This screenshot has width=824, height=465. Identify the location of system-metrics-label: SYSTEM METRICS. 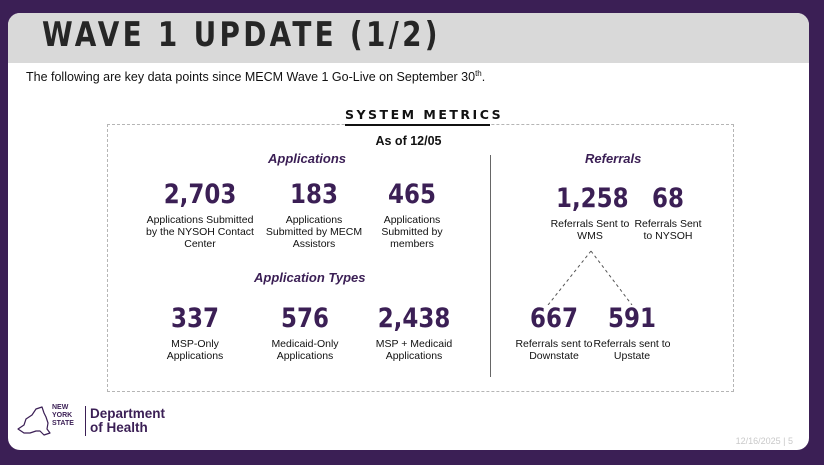
(423, 116).